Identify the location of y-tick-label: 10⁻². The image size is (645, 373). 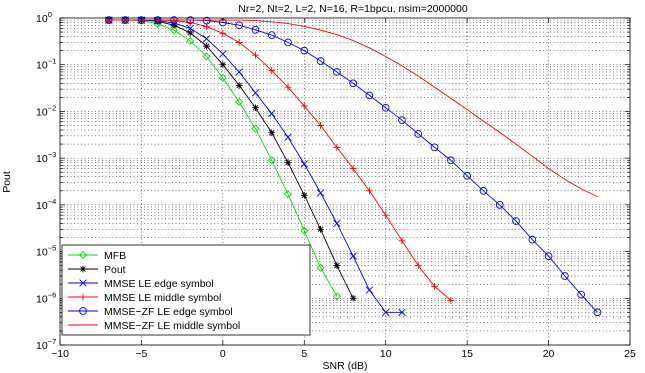
(46, 110).